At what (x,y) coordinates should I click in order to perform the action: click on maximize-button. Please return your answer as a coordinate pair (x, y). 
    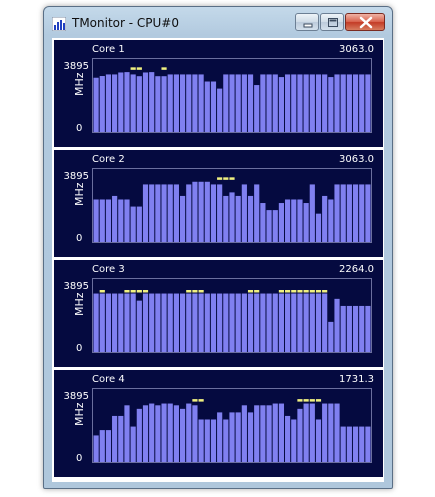
    Looking at the image, I should click on (332, 22).